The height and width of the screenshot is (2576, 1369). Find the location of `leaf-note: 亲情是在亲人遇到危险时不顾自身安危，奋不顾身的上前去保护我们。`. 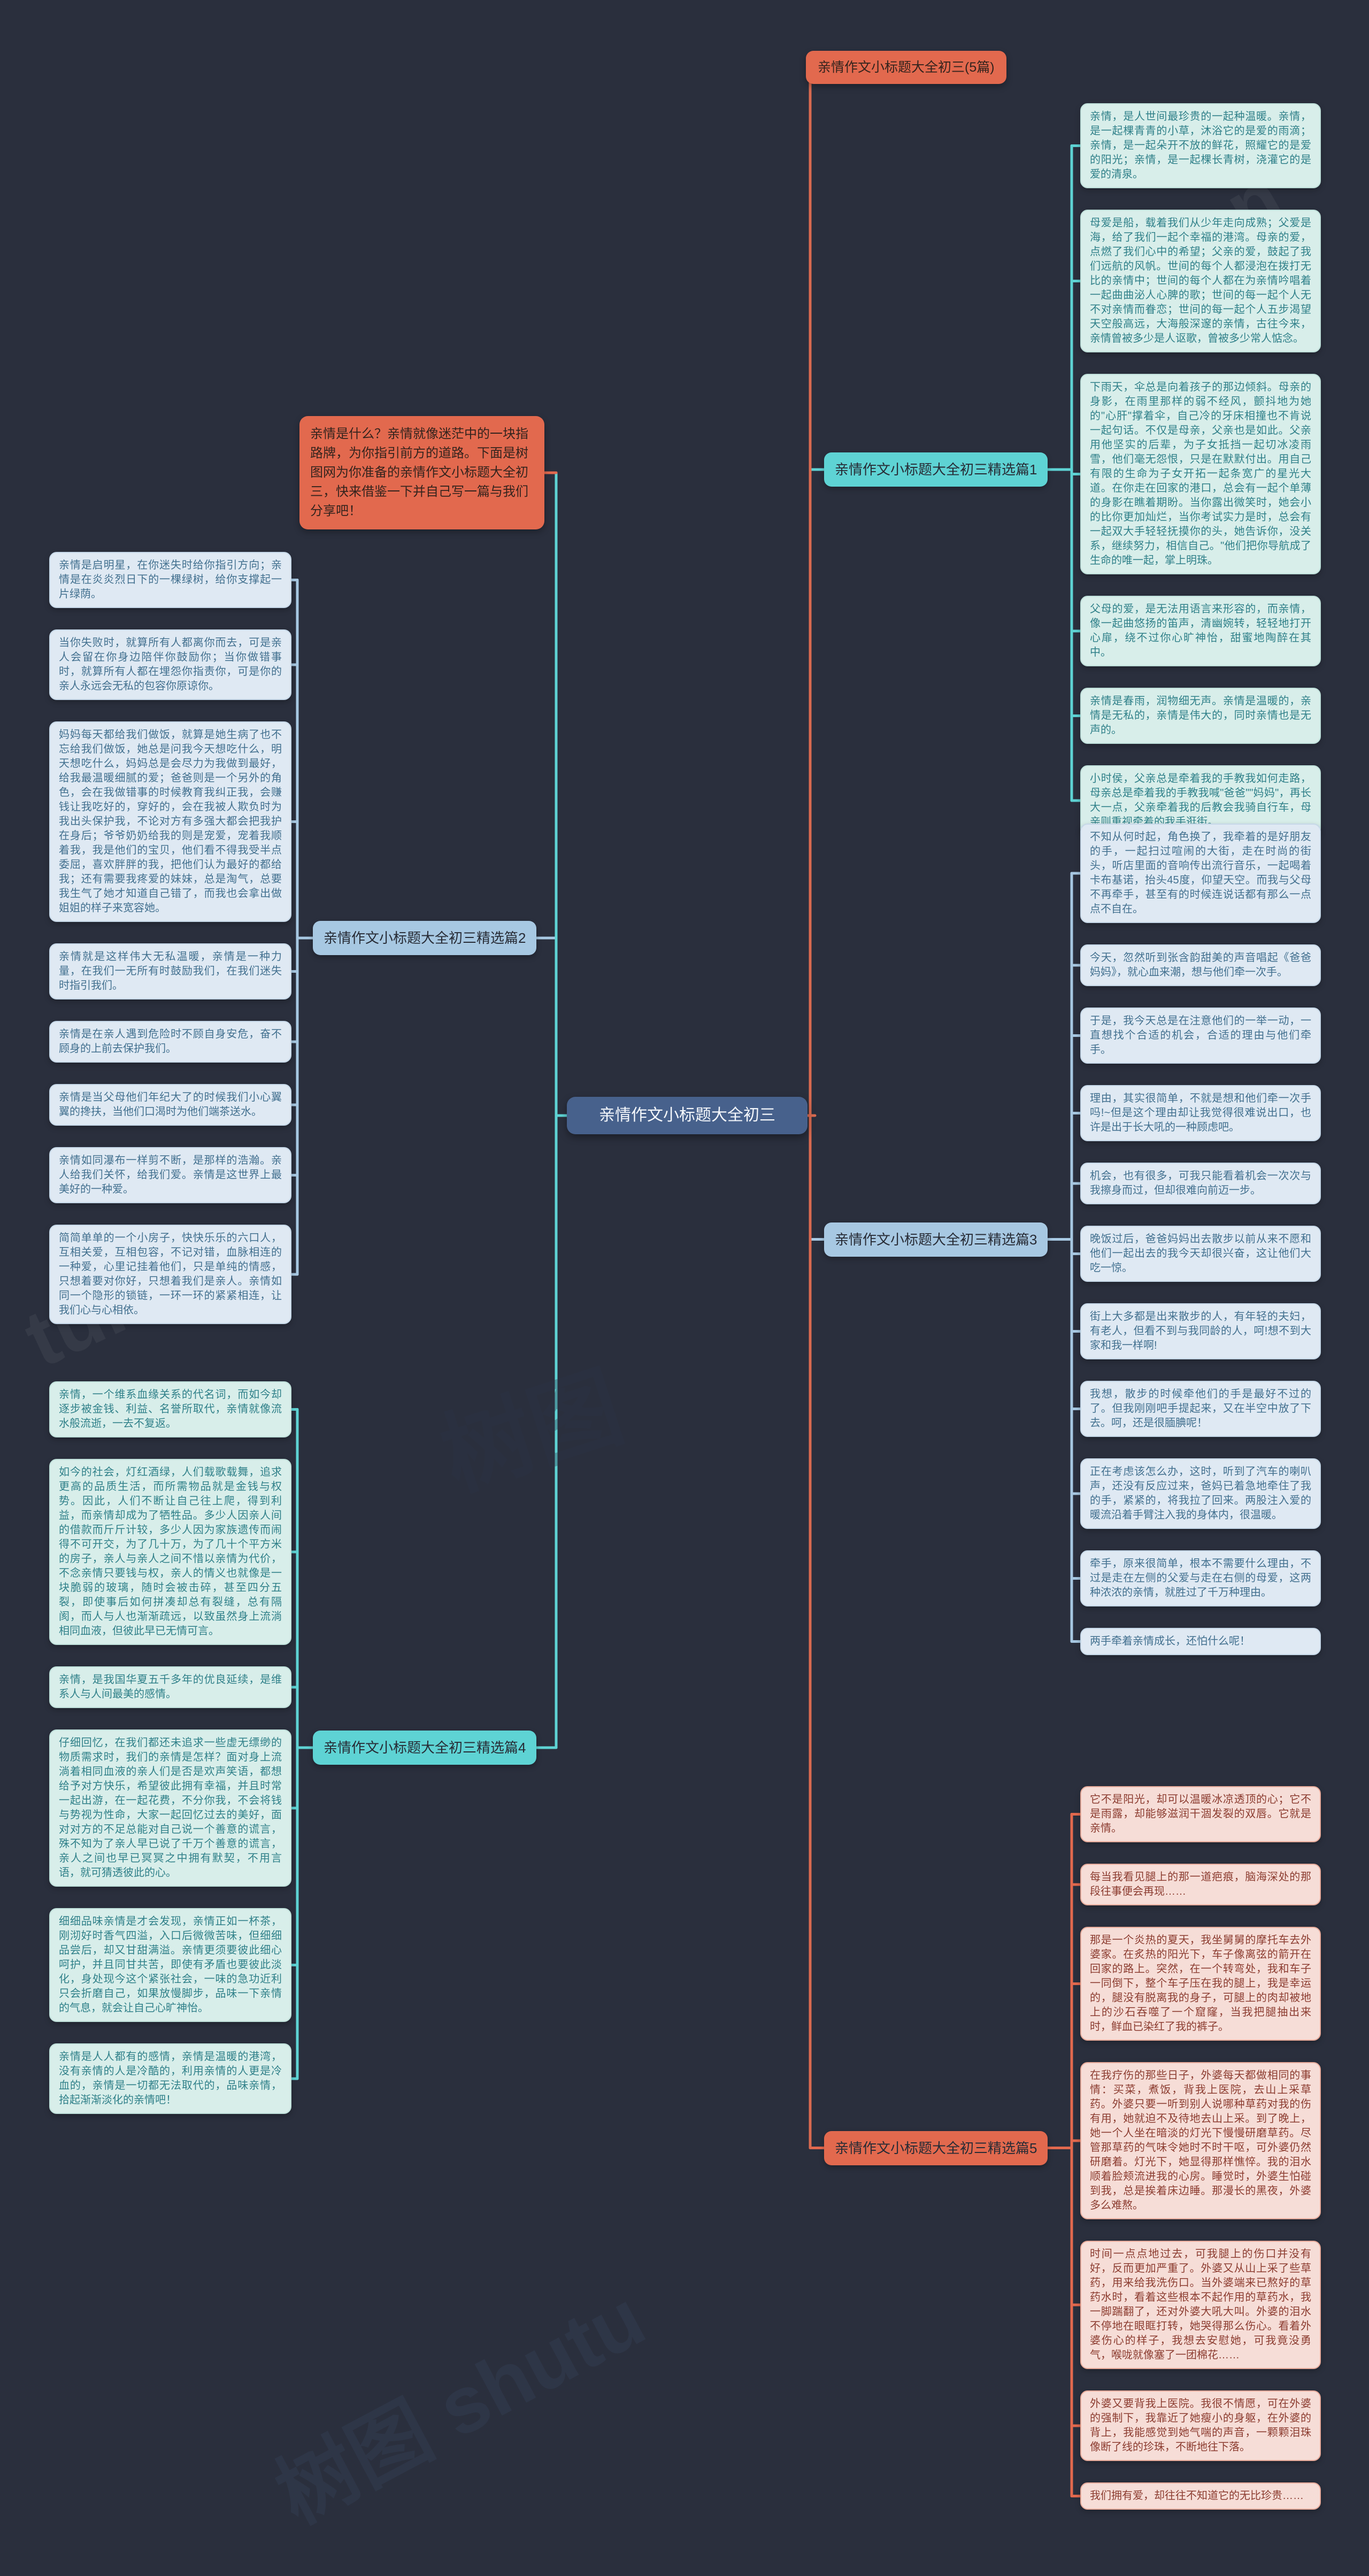

leaf-note: 亲情是在亲人遇到危险时不顾自身安危，奋不顾身的上前去保护我们。 is located at coordinates (170, 1042).